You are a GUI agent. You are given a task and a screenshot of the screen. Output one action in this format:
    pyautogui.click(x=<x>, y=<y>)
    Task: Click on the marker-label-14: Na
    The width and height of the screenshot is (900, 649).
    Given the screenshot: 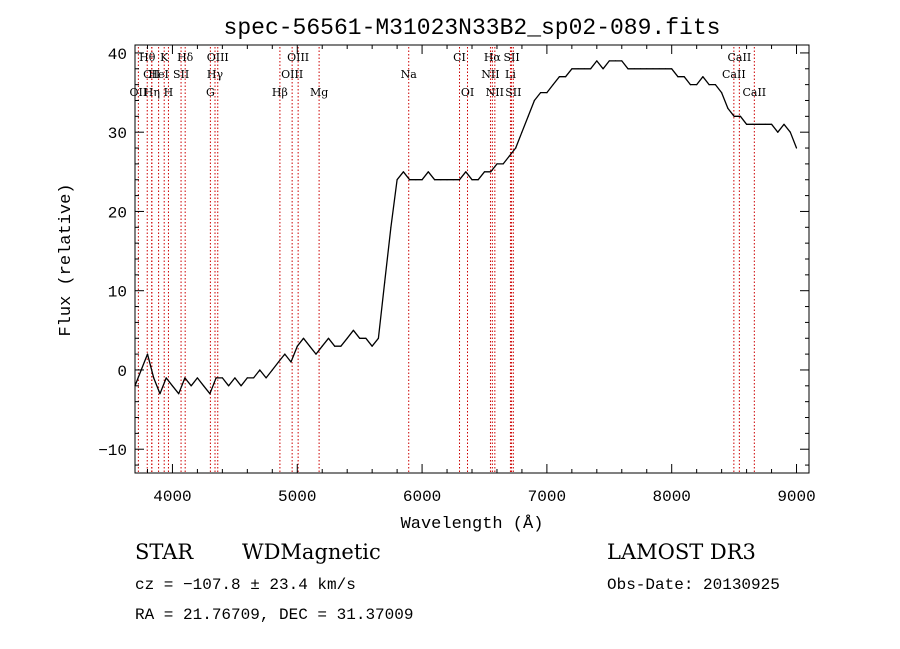 What is the action you would take?
    pyautogui.click(x=409, y=74)
    